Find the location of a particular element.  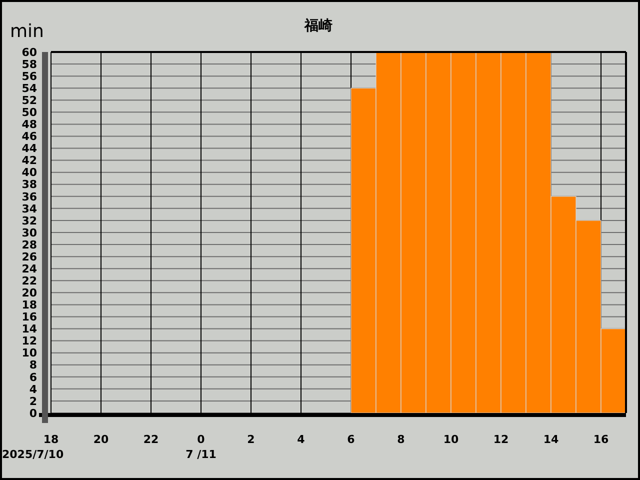

y-tick-label: 58 is located at coordinates (29, 64).